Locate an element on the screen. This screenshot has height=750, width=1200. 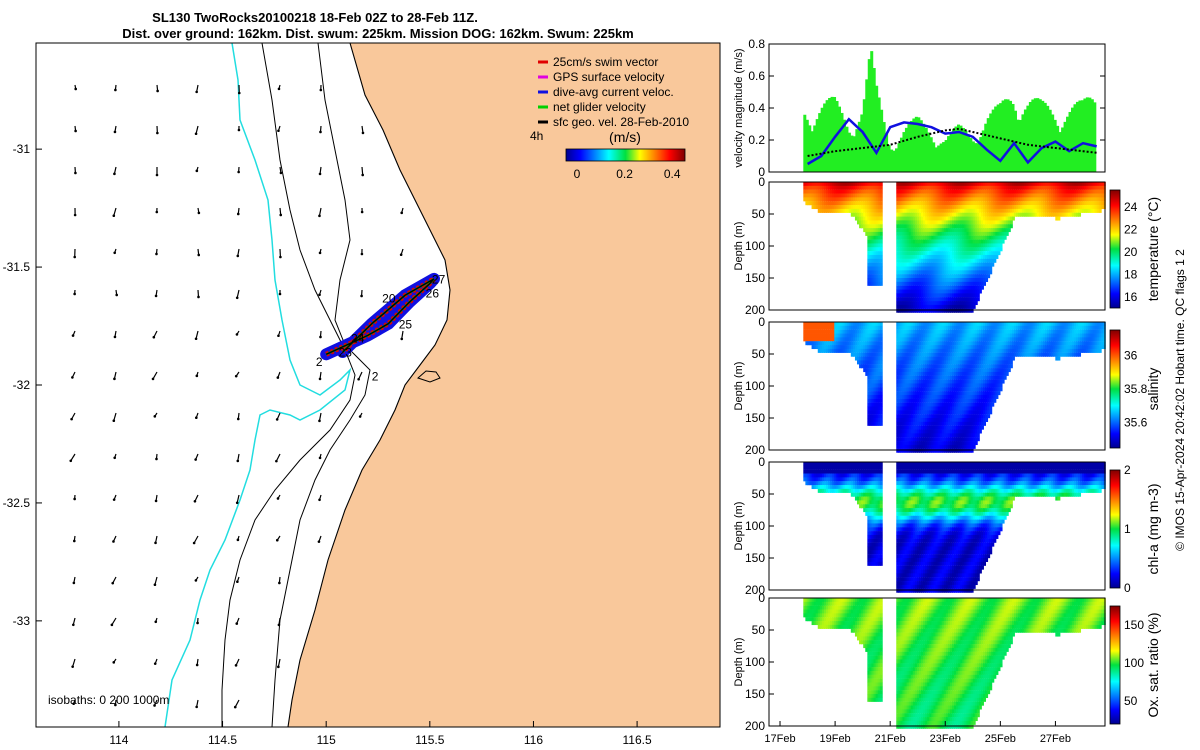
map-xtick-label: 116.5 is located at coordinates (637, 740).